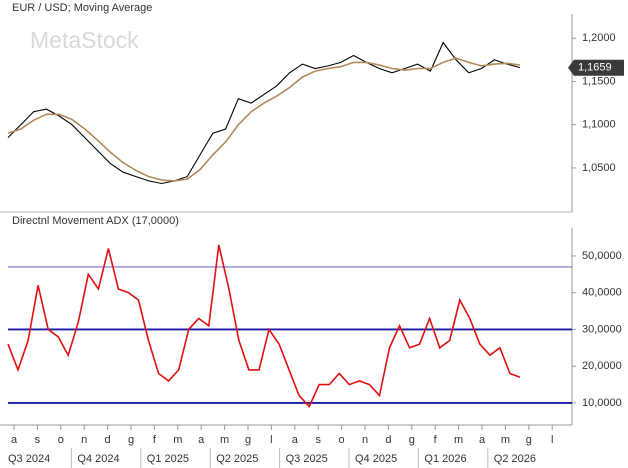 This screenshot has height=468, width=628. I want to click on y-tick-label: 30,0000, so click(602, 329).